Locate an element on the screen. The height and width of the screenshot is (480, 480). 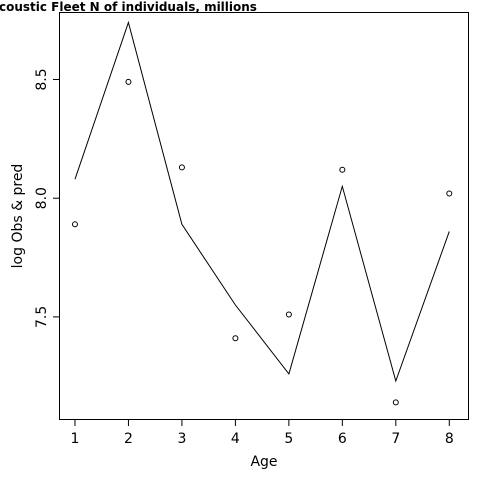
chart-title: coustic Fleet N of individuals, millions is located at coordinates (128, 7).